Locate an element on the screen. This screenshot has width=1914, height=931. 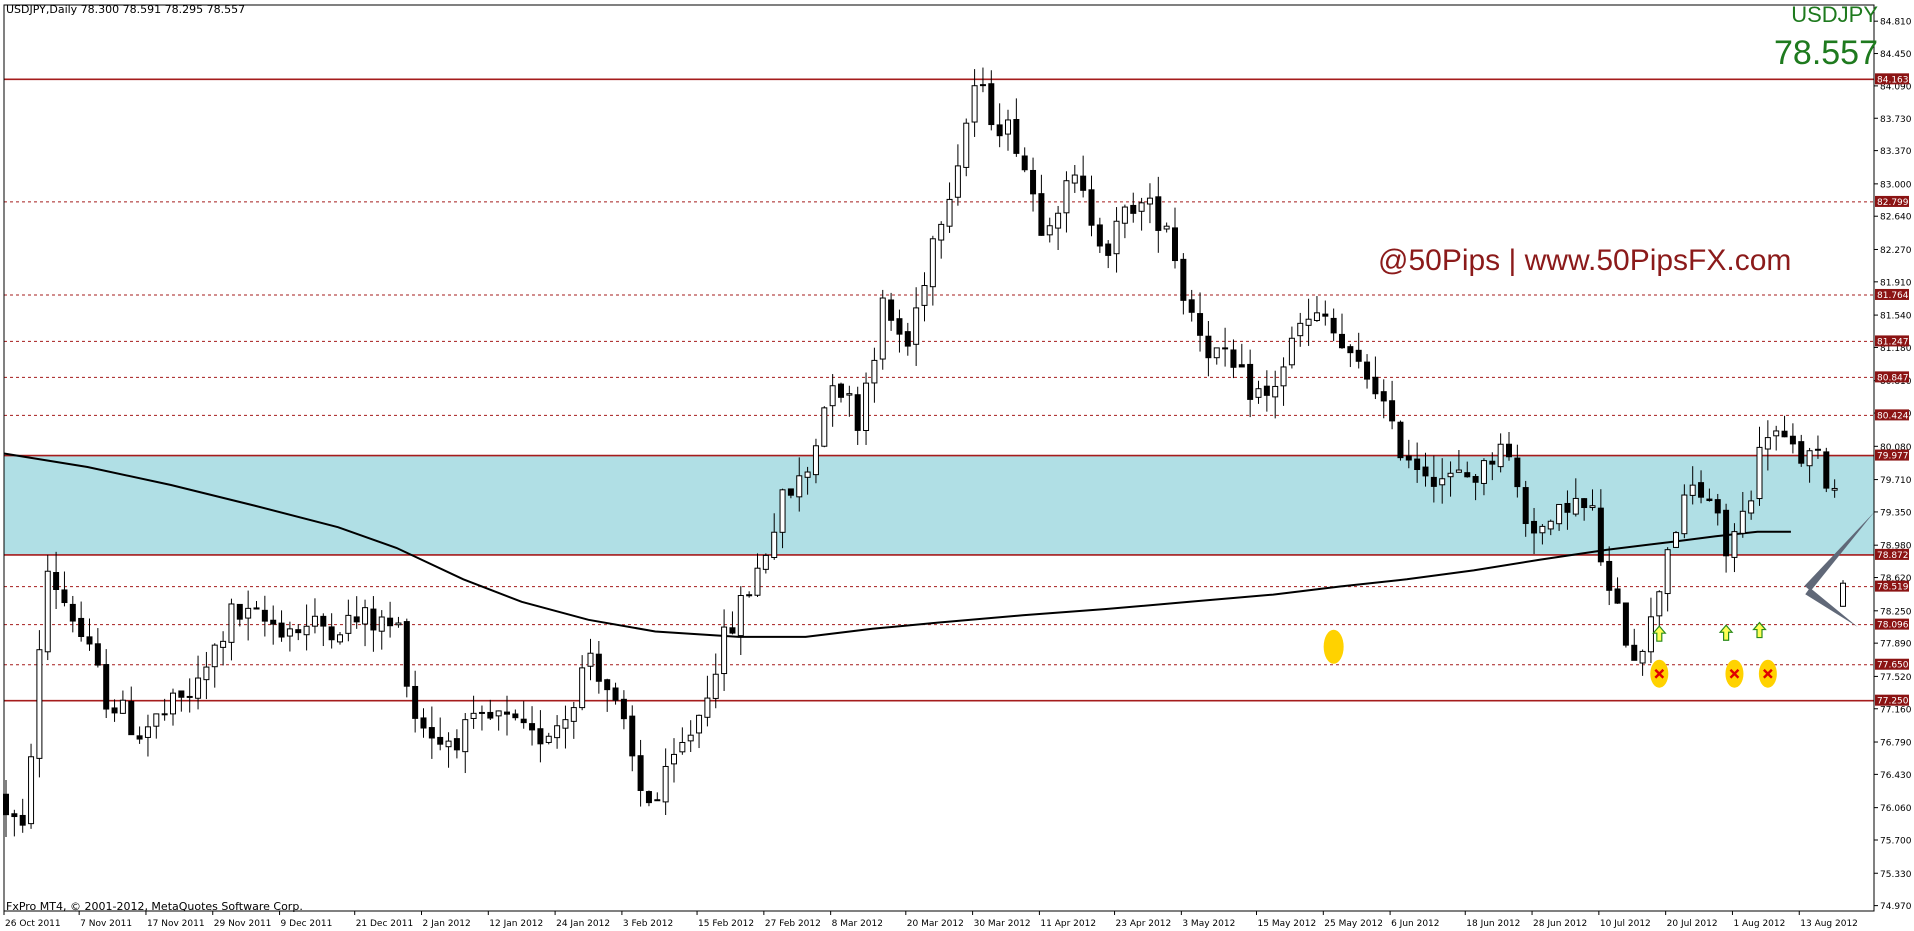
level-price-badge is located at coordinates (1892, 700).